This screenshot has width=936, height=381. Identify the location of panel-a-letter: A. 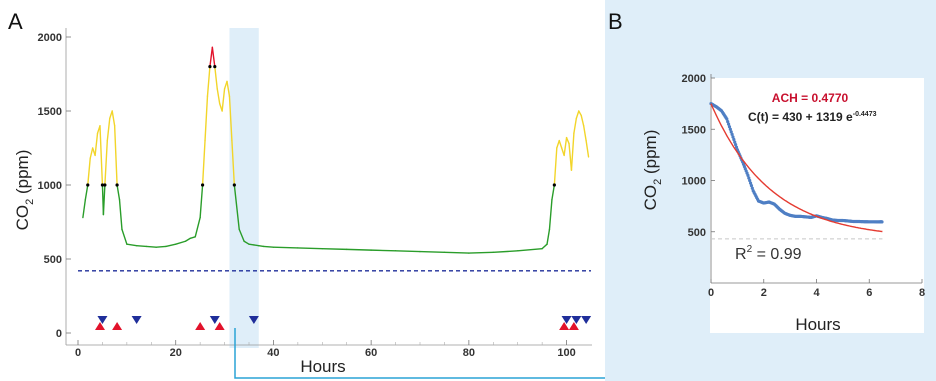
(15, 21).